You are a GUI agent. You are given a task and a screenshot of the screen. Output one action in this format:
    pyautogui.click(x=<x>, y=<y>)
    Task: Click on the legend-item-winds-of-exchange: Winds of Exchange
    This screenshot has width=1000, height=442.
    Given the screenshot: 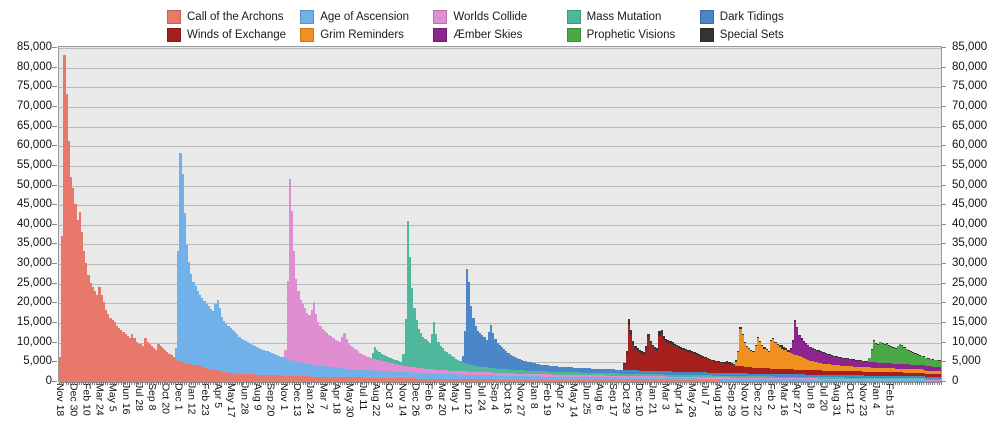 What is the action you would take?
    pyautogui.click(x=233, y=34)
    